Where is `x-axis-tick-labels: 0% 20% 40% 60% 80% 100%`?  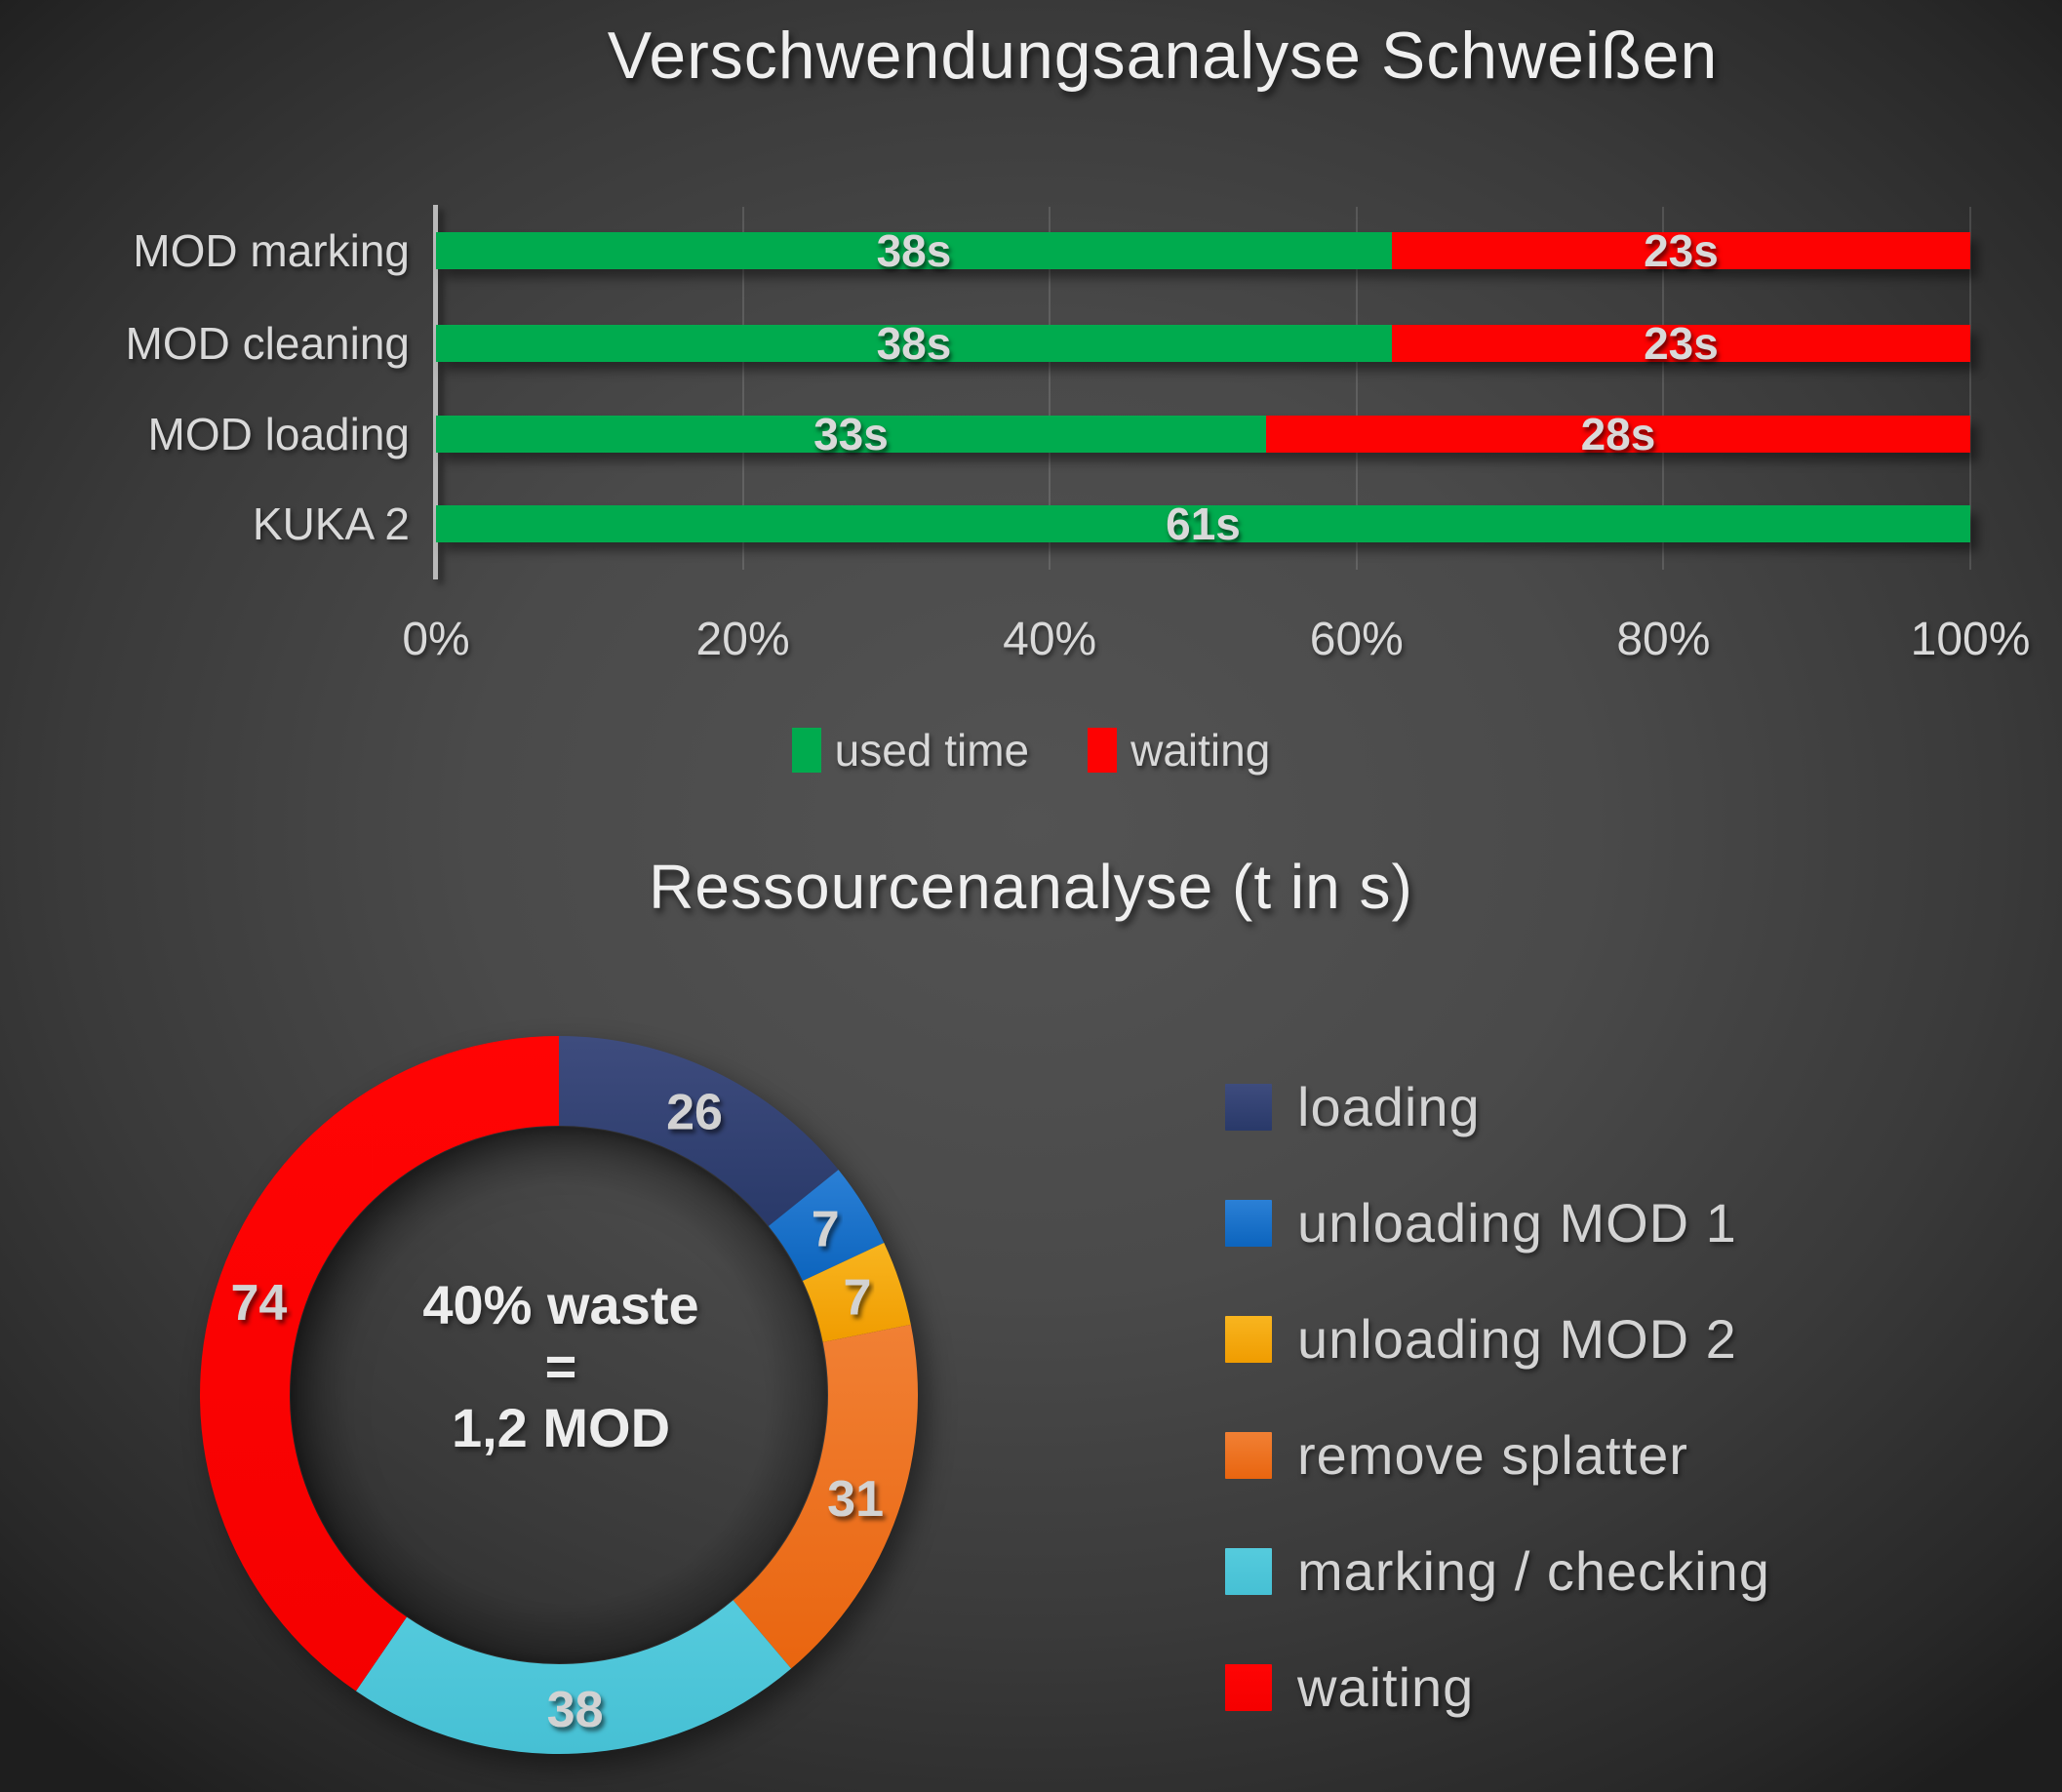 x-axis-tick-labels: 0% 20% 40% 60% 80% 100% is located at coordinates (1216, 642).